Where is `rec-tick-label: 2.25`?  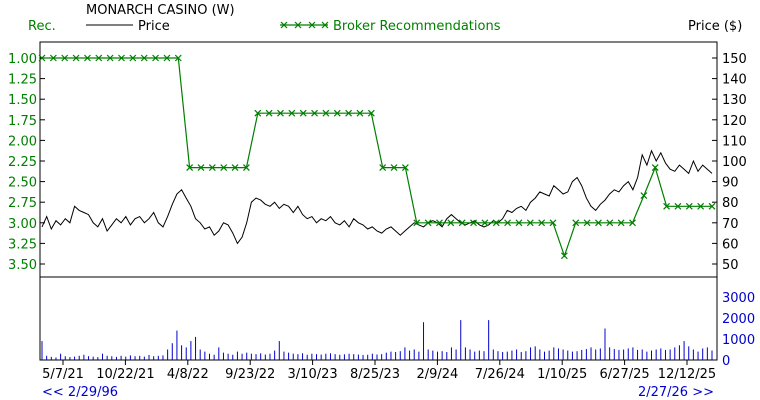
rec-tick-label: 2.25 is located at coordinates (22, 162).